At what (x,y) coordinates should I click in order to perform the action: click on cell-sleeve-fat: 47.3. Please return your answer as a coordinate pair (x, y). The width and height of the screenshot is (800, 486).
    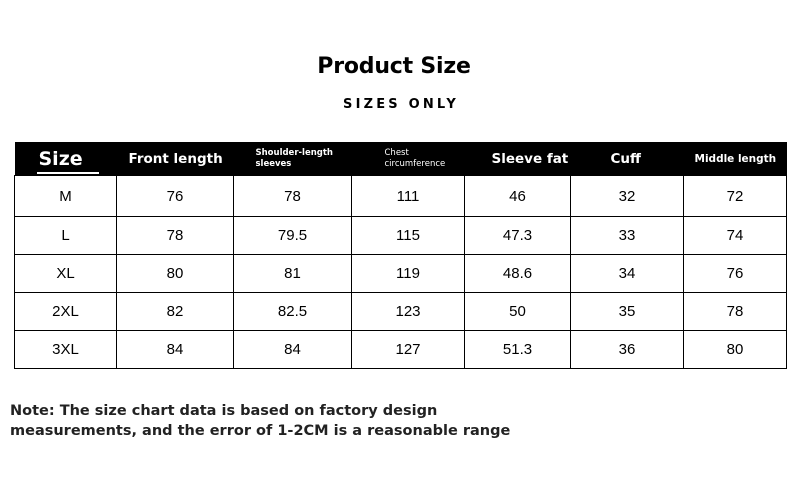
    Looking at the image, I should click on (517, 235).